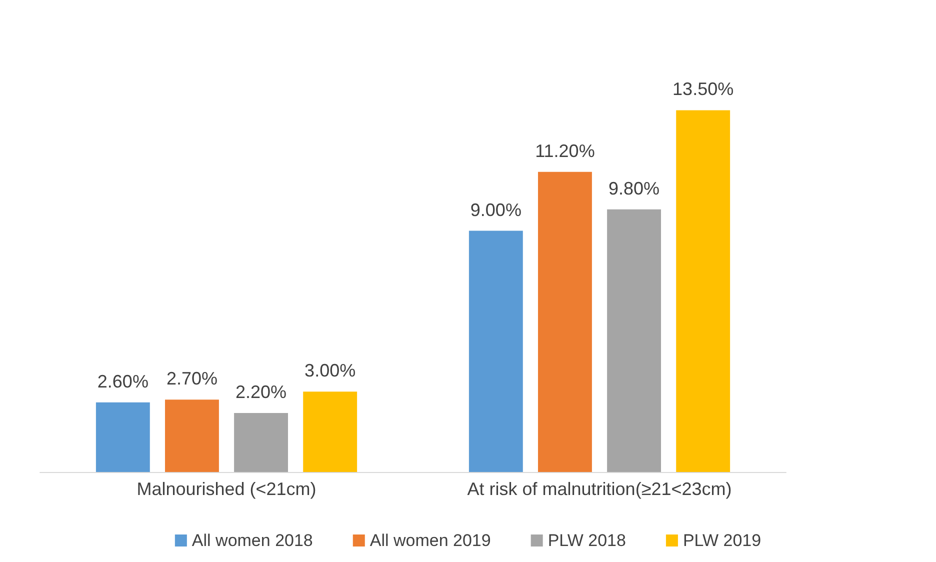  Describe the element at coordinates (330, 370) in the screenshot. I see `data-label: 3.00%` at that location.